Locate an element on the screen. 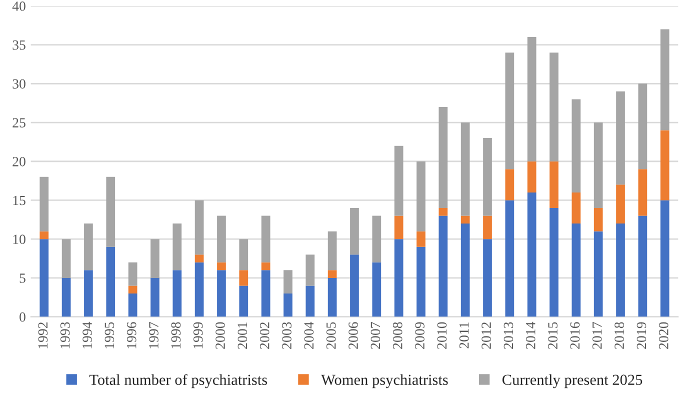  x-tick-label: 1994 is located at coordinates (87, 335).